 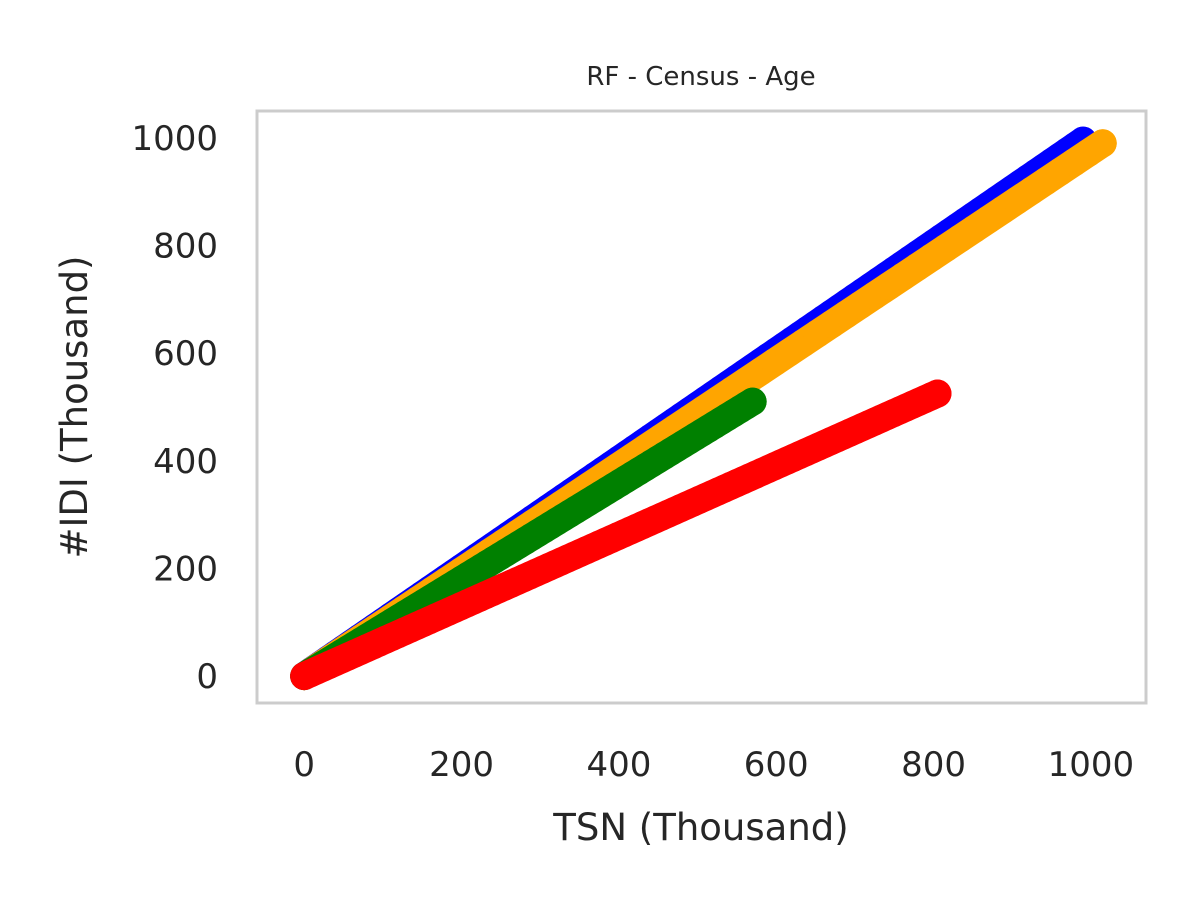 What do you see at coordinates (74, 407) in the screenshot?
I see `y-axis-label: #IDI (Thousand)` at bounding box center [74, 407].